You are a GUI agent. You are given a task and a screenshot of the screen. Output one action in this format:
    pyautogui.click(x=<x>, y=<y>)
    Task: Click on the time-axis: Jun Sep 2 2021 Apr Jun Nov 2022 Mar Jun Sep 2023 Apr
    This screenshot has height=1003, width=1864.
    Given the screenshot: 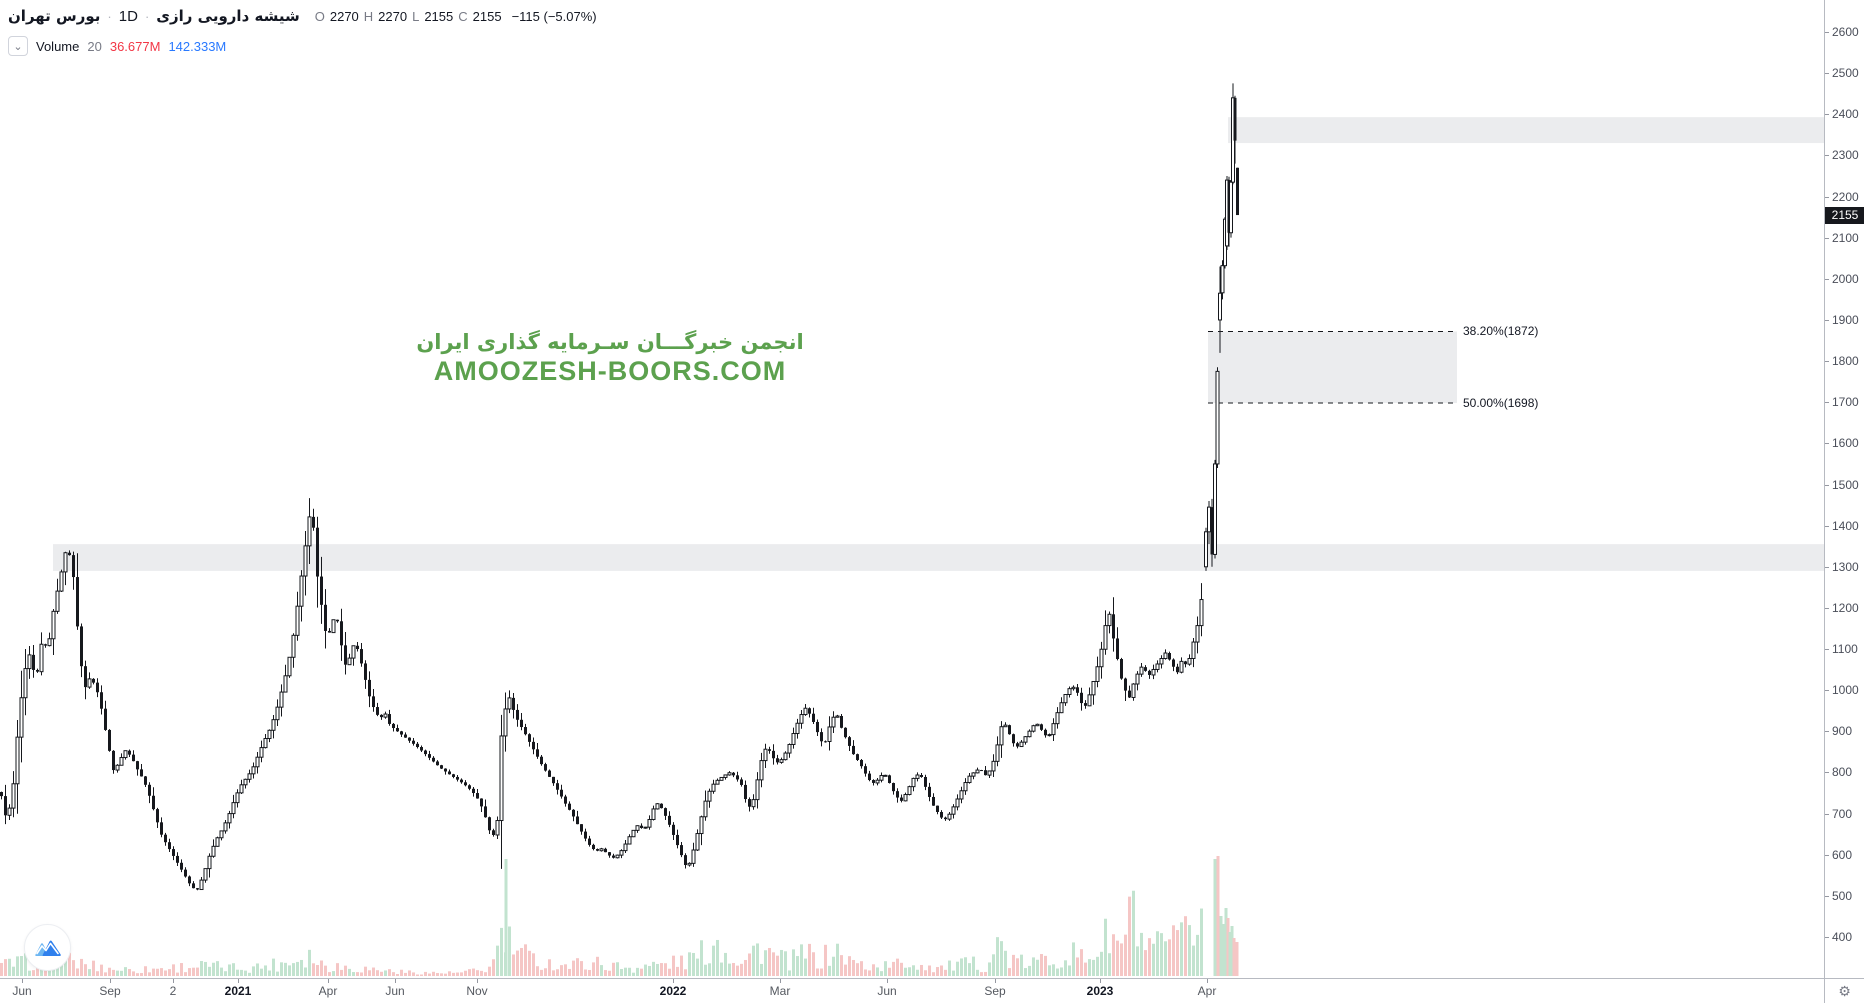 What is the action you would take?
    pyautogui.click(x=912, y=990)
    